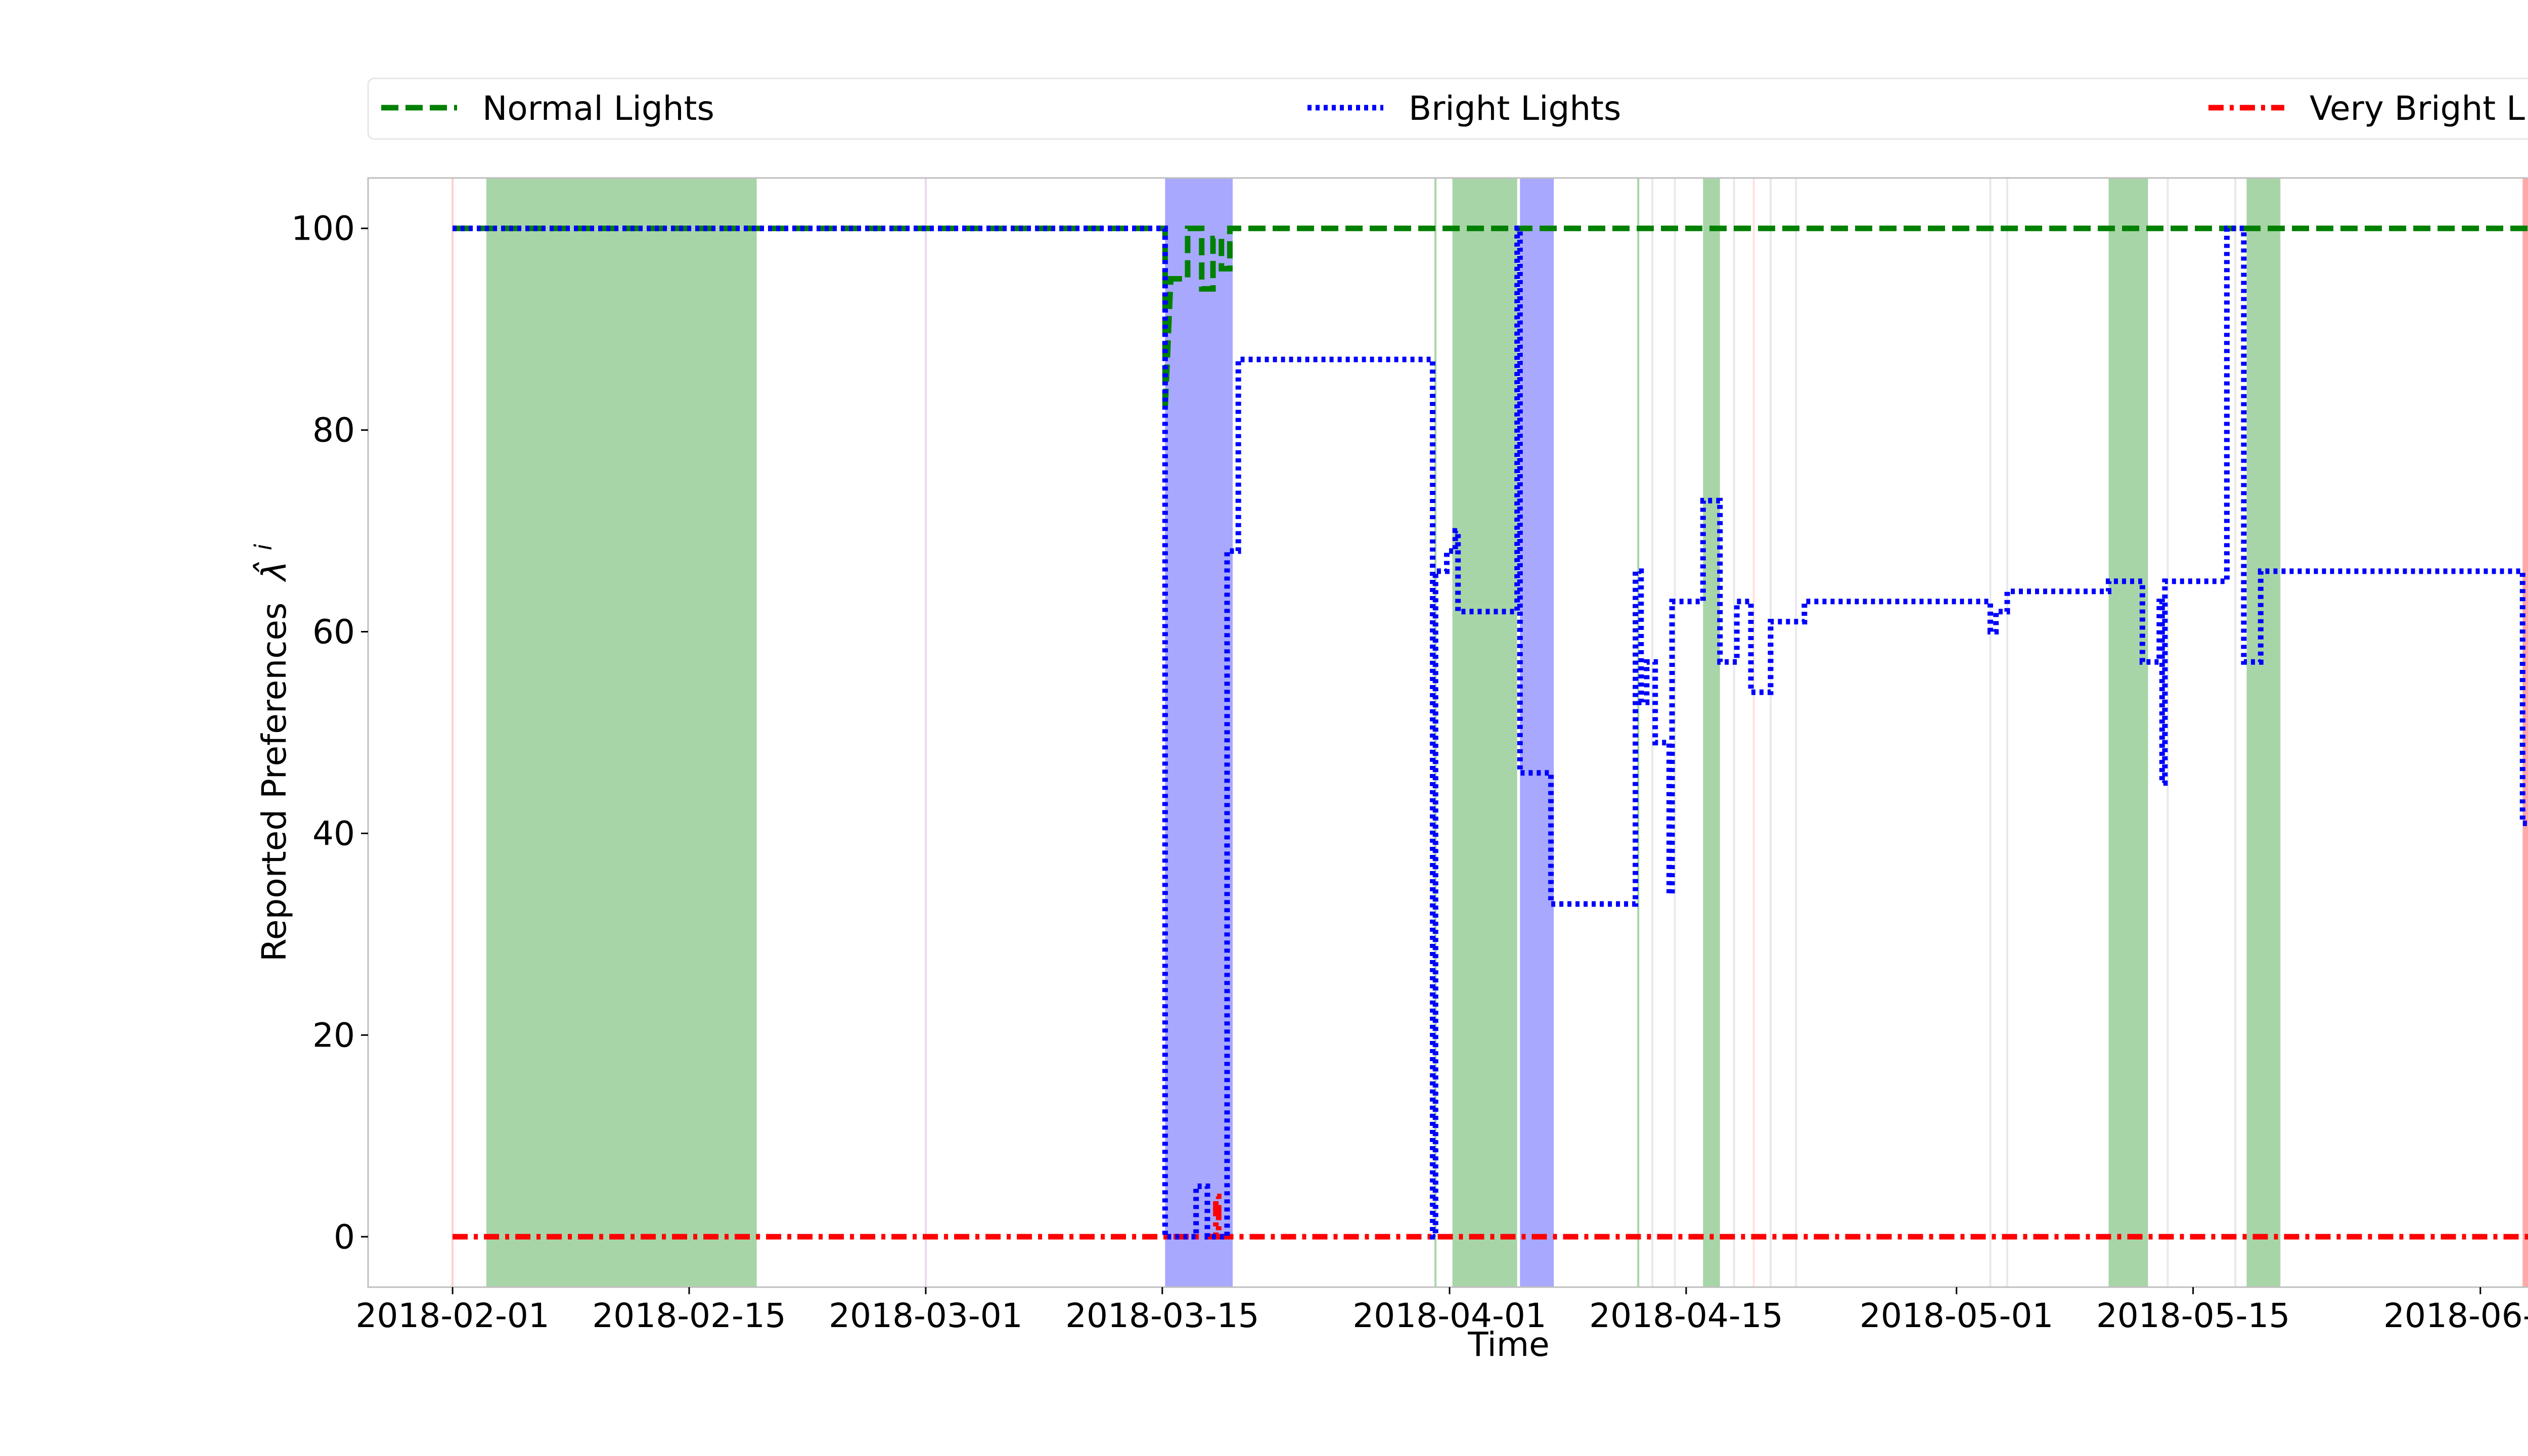 Image resolution: width=2528 pixels, height=1456 pixels. I want to click on legend-label: Very Bright Lights, so click(2419, 108).